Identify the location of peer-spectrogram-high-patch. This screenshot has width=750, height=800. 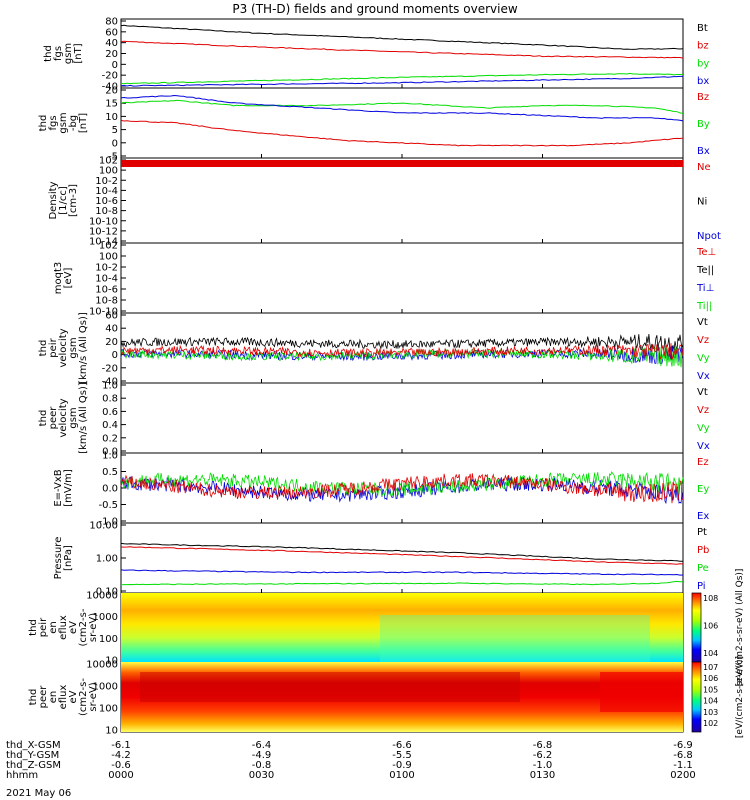
(330, 687).